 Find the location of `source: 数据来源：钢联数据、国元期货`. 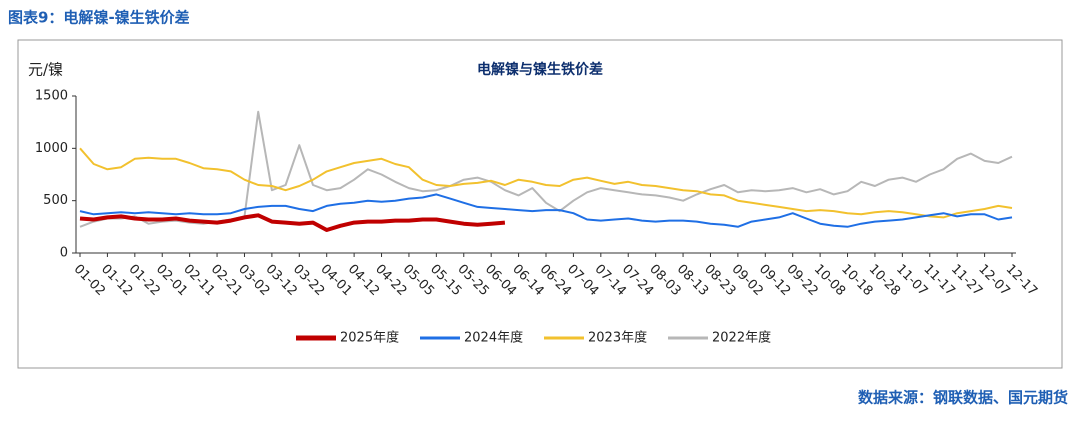

source: 数据来源：钢联数据、国元期货 is located at coordinates (963, 398).